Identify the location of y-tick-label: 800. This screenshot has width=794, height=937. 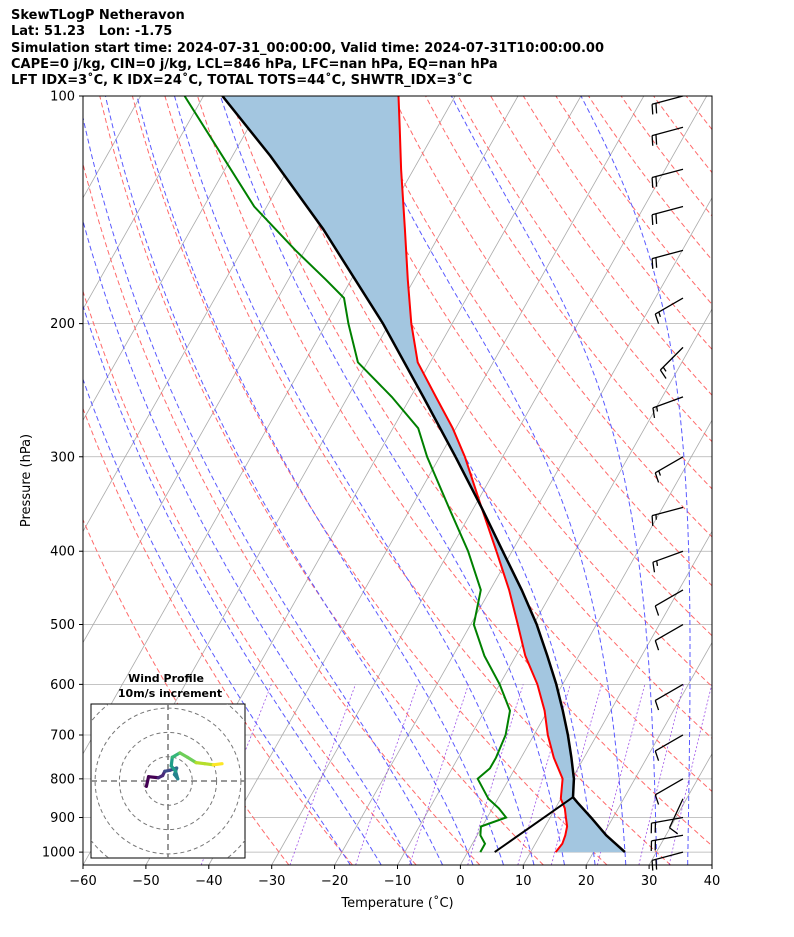
(62, 779).